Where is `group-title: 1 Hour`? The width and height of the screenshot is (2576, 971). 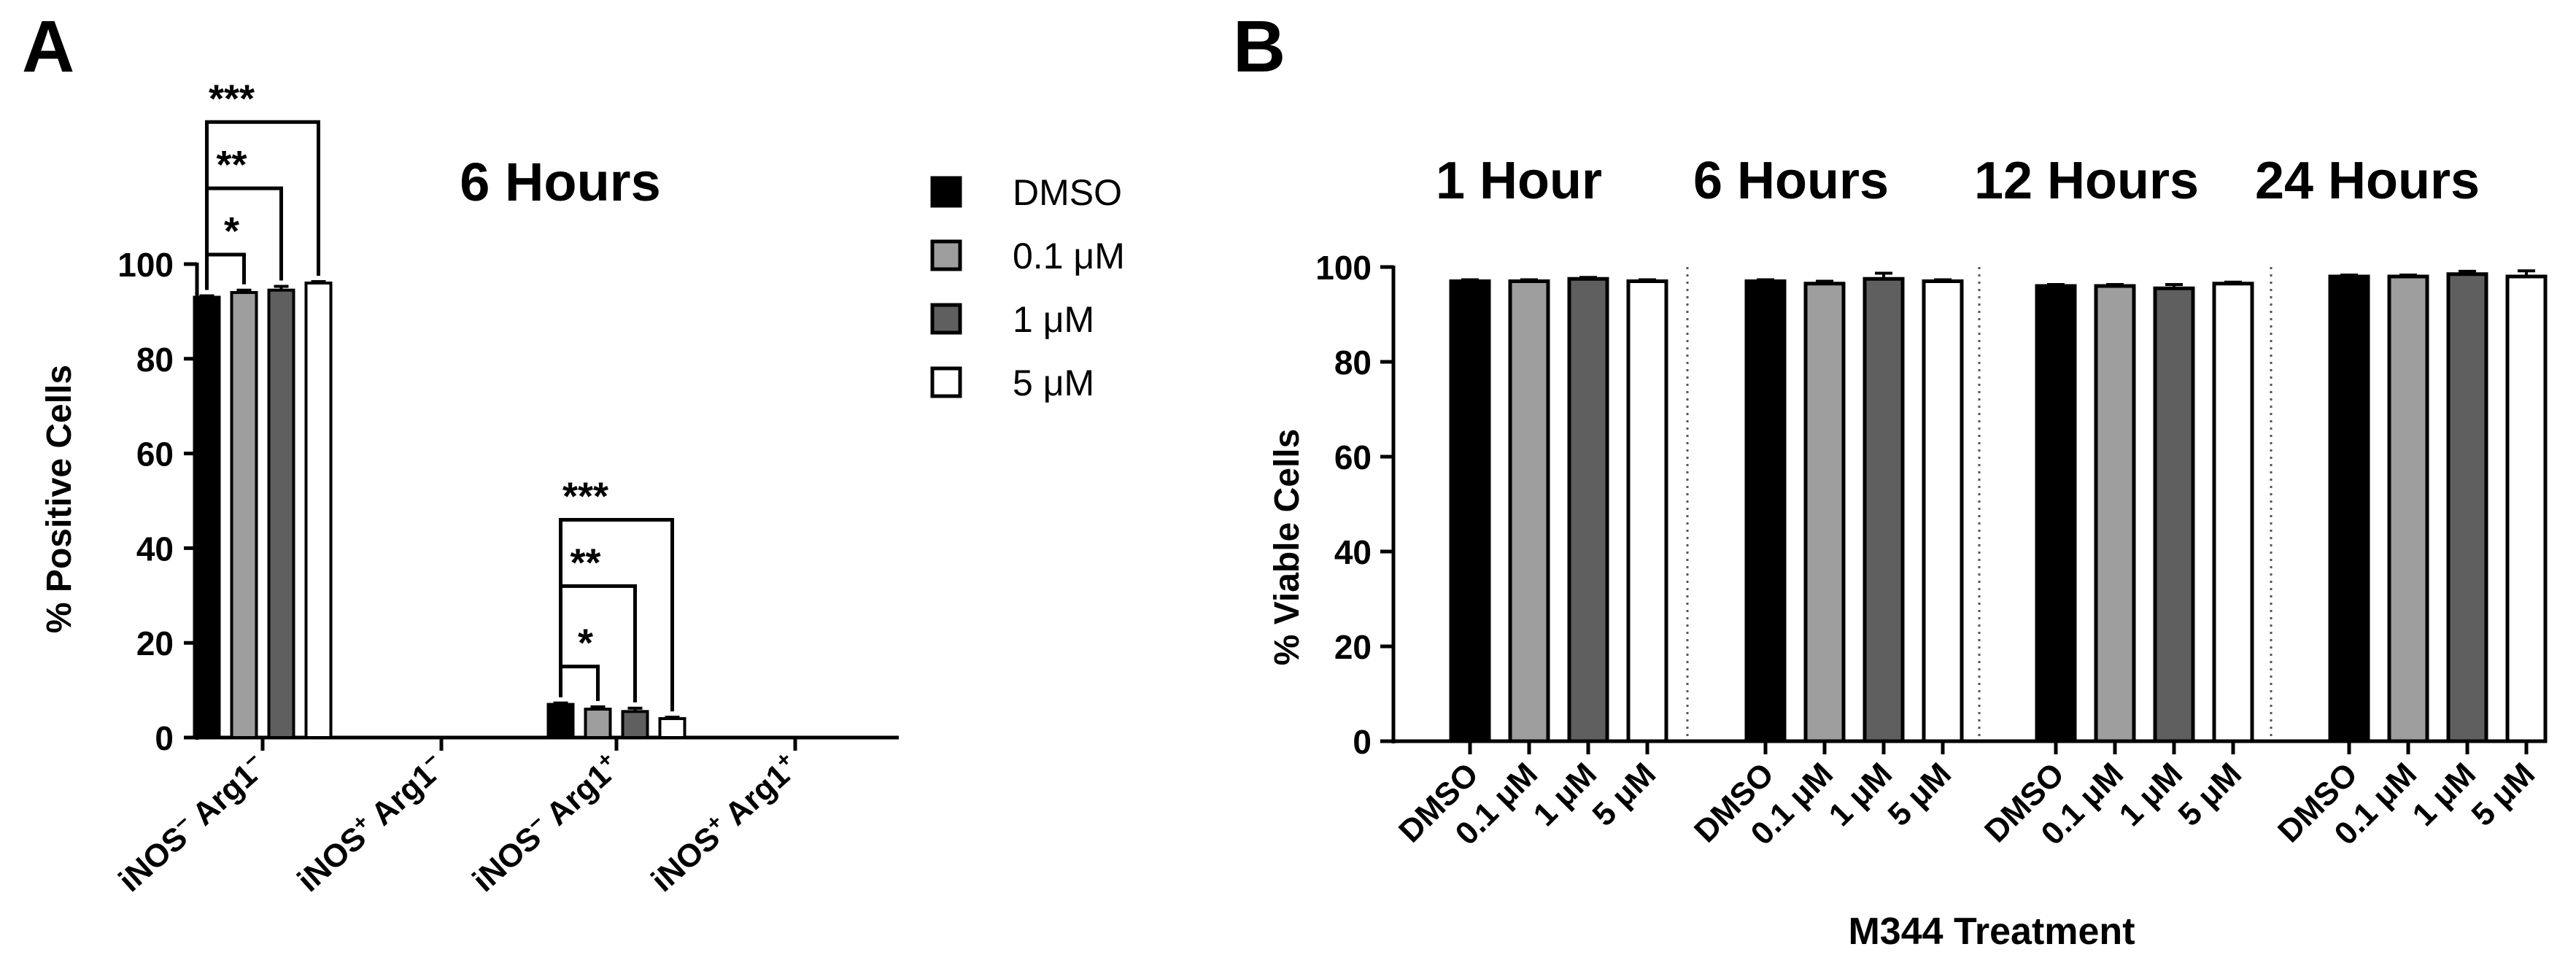
group-title: 1 Hour is located at coordinates (1519, 181).